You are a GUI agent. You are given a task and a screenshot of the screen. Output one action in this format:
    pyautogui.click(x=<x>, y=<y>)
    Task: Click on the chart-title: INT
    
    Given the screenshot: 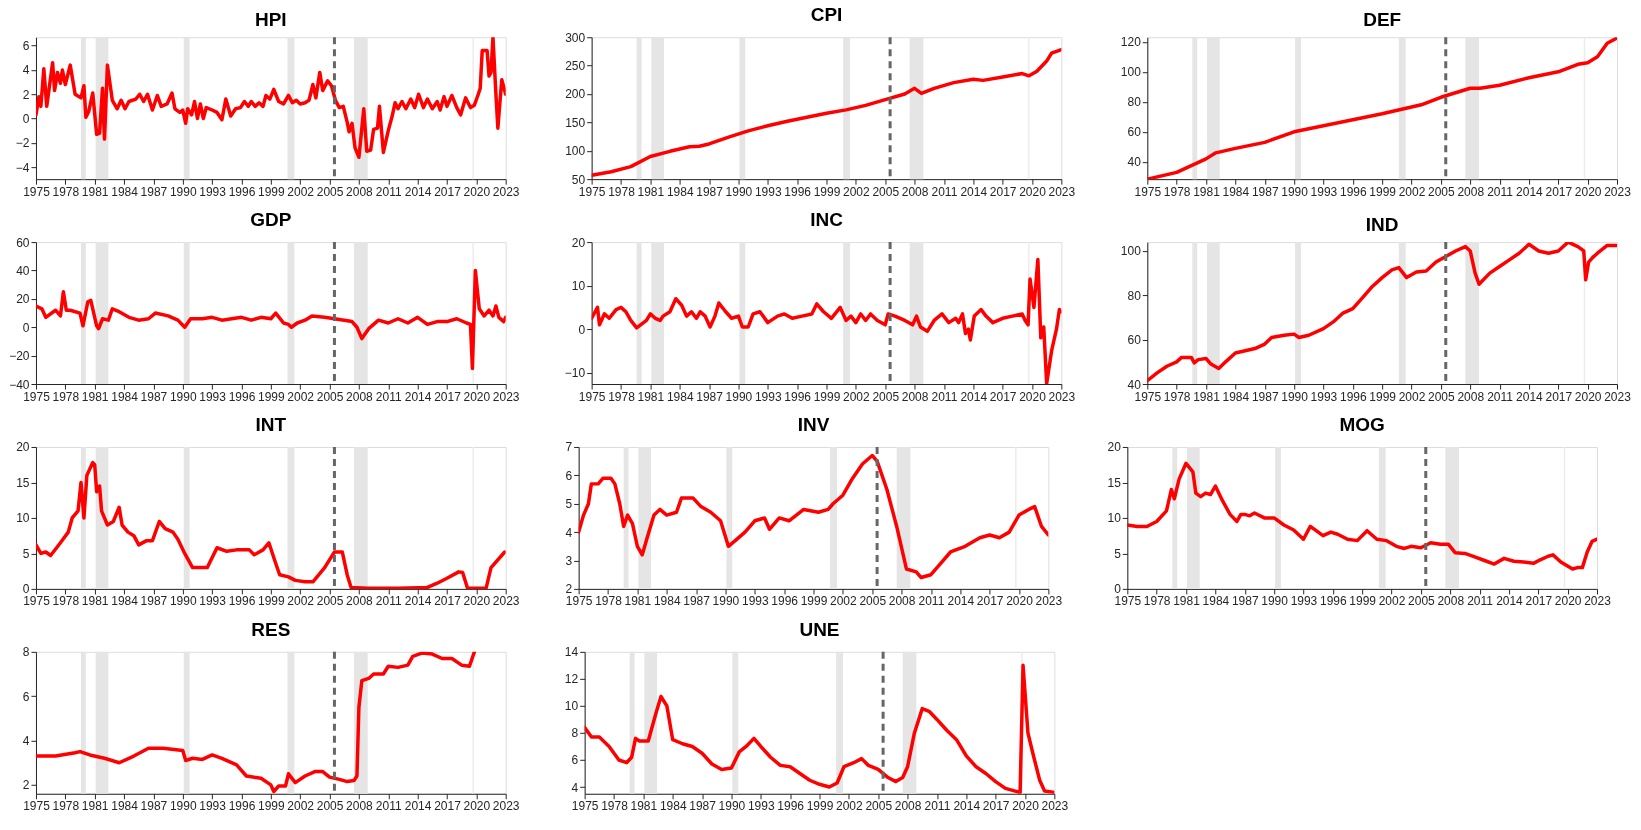 What is the action you would take?
    pyautogui.click(x=271, y=424)
    